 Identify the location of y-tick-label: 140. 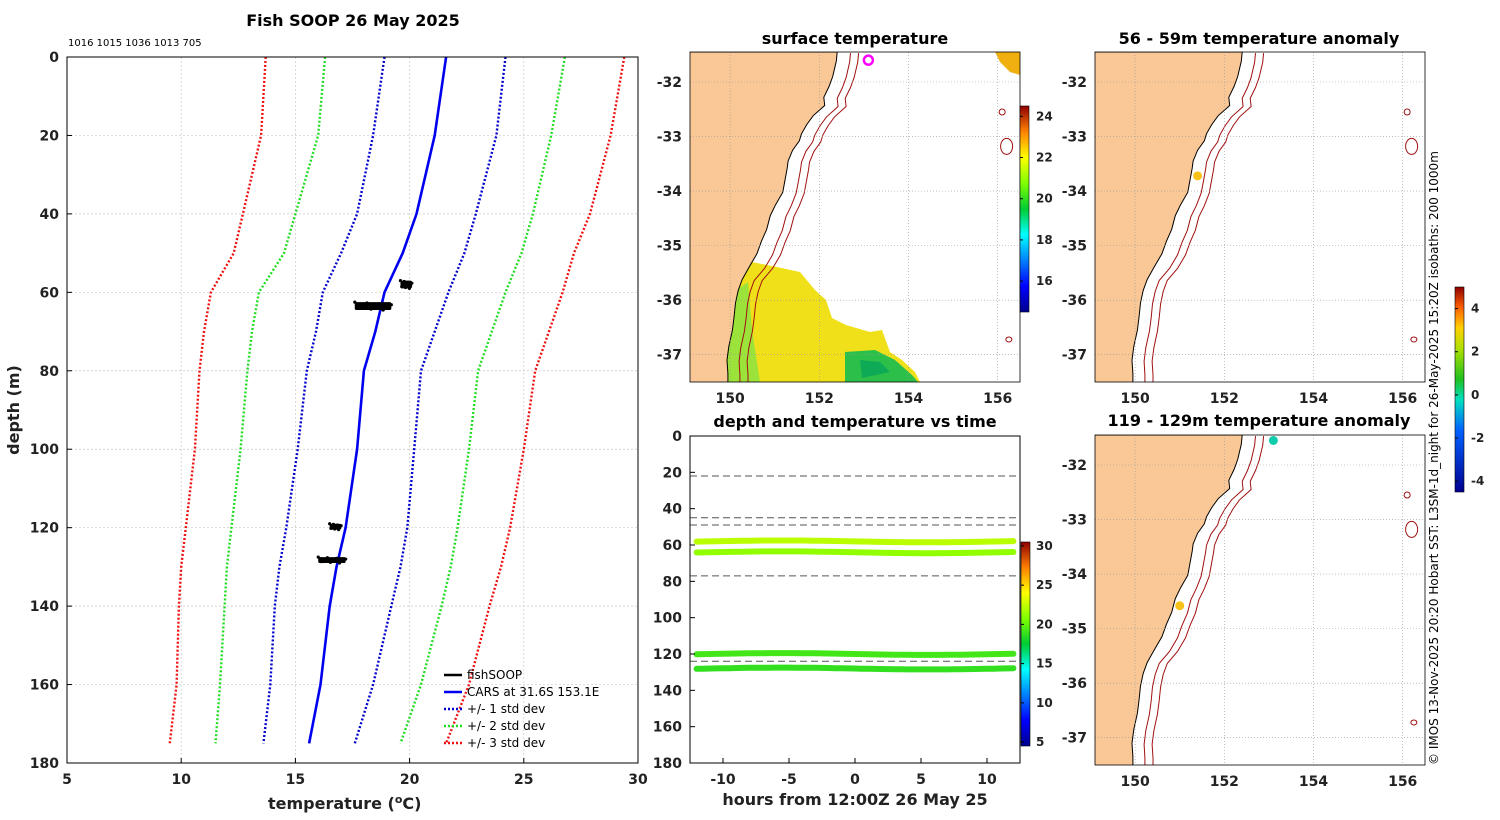
(667, 691).